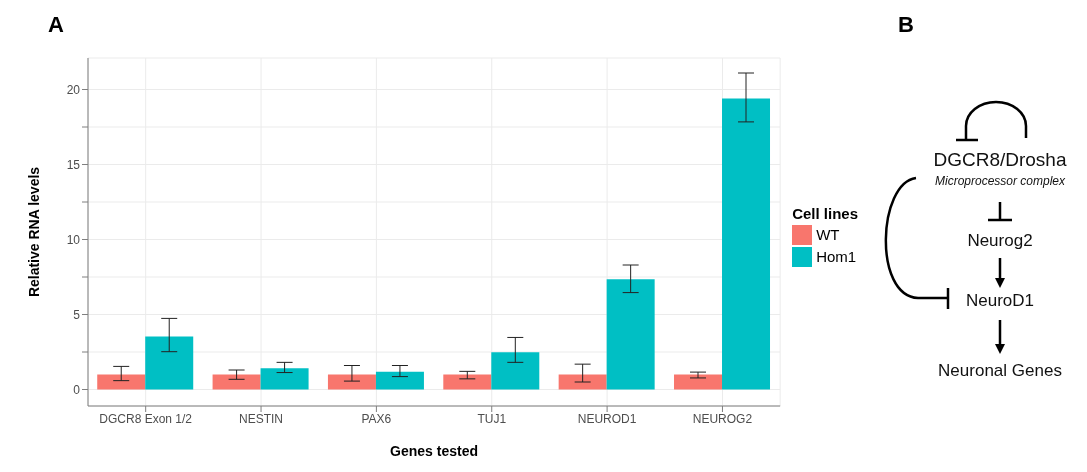  Describe the element at coordinates (1000, 159) in the screenshot. I see `text: DGCR8/Drosha` at that location.